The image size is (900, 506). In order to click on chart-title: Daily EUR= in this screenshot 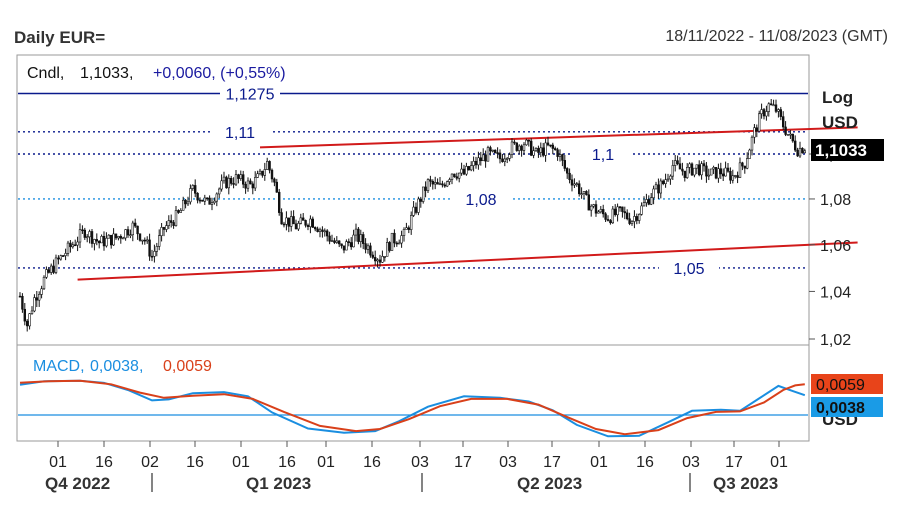, I will do `click(60, 37)`.